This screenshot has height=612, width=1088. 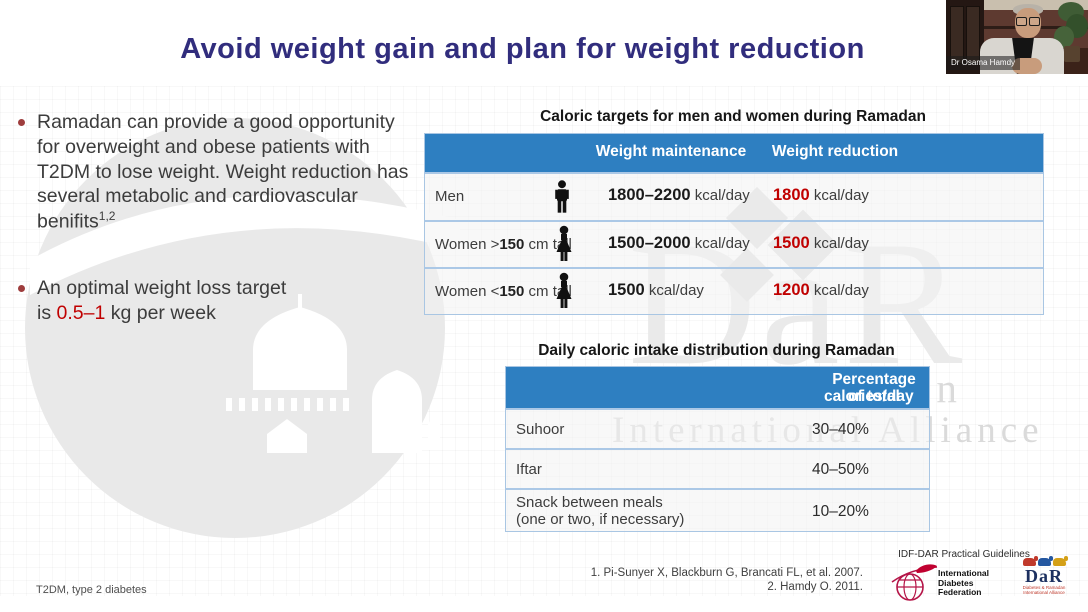 I want to click on column-header-percentage: Percentage of total calories/day, so click(x=870, y=388).